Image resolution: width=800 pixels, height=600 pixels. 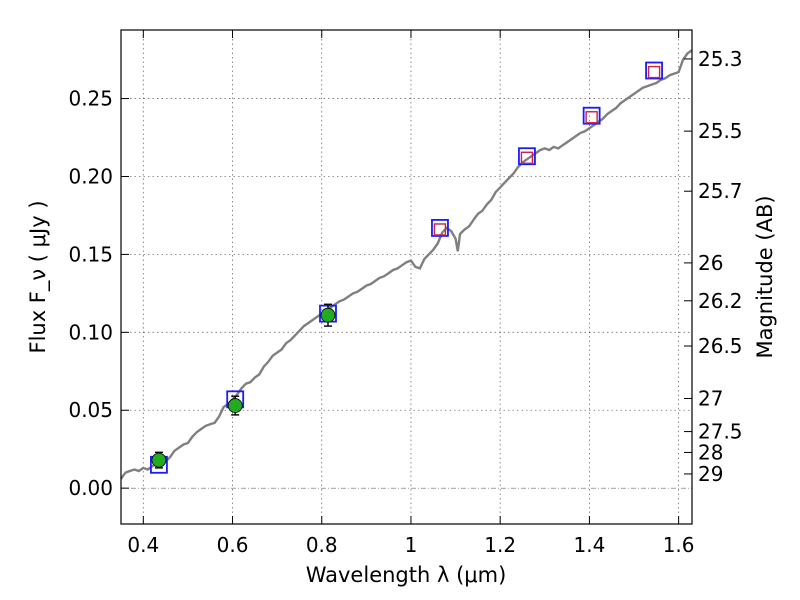 I want to click on y2-tick-label: 28, so click(x=710, y=452).